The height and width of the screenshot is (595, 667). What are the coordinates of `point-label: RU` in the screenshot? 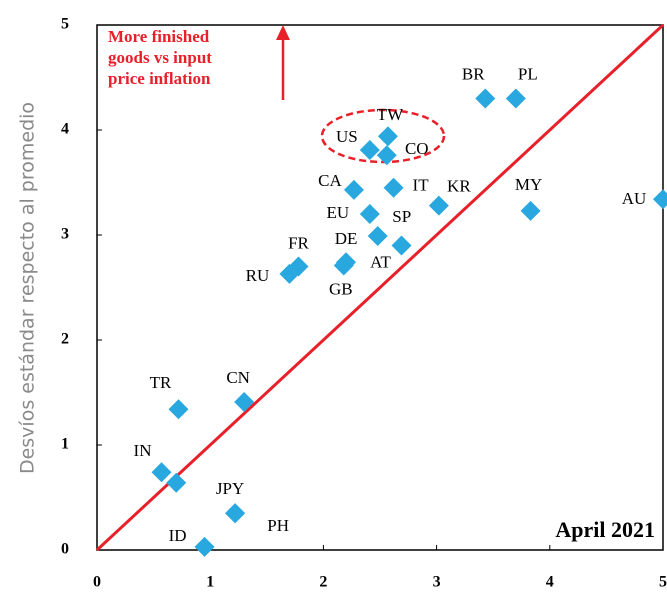 It's located at (258, 275).